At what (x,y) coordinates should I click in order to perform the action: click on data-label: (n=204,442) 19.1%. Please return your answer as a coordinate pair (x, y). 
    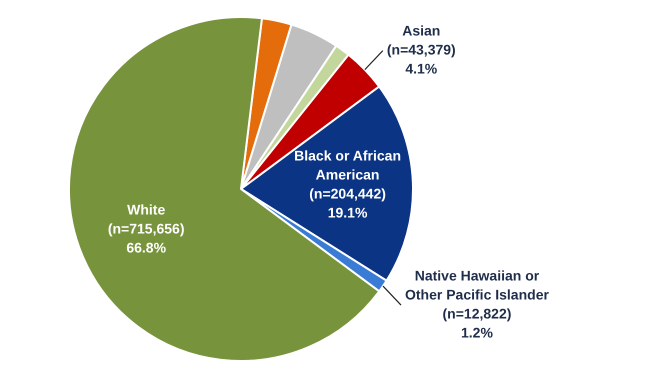
    Looking at the image, I should click on (347, 202).